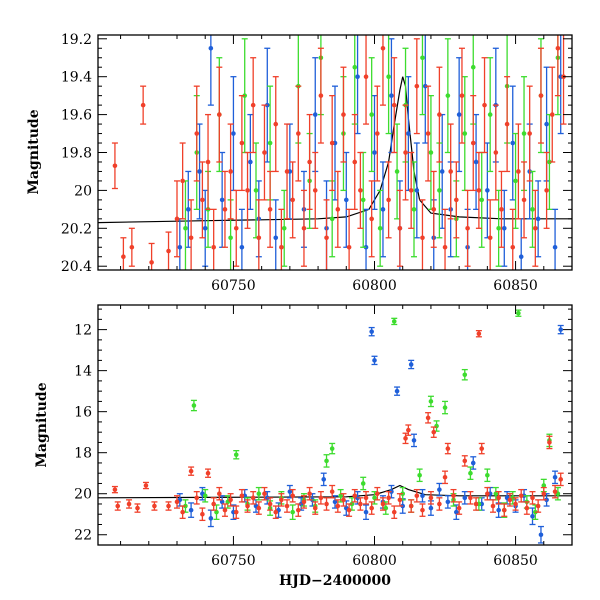 This screenshot has height=600, width=600. Describe the element at coordinates (42, 424) in the screenshot. I see `bottom-ylabel: Magnitude` at that location.